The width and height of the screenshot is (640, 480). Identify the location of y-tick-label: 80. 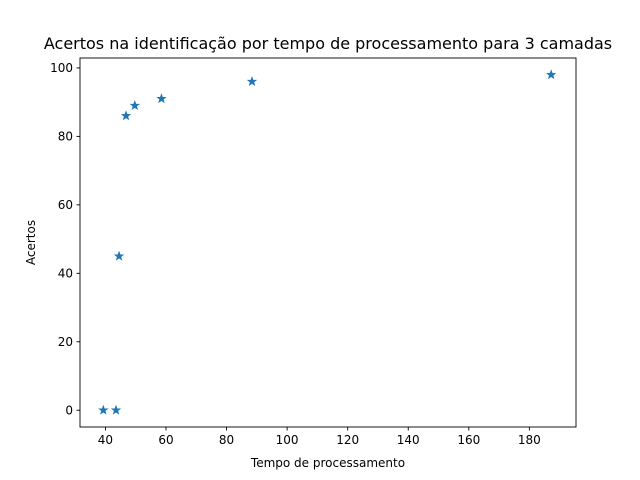
(65, 137).